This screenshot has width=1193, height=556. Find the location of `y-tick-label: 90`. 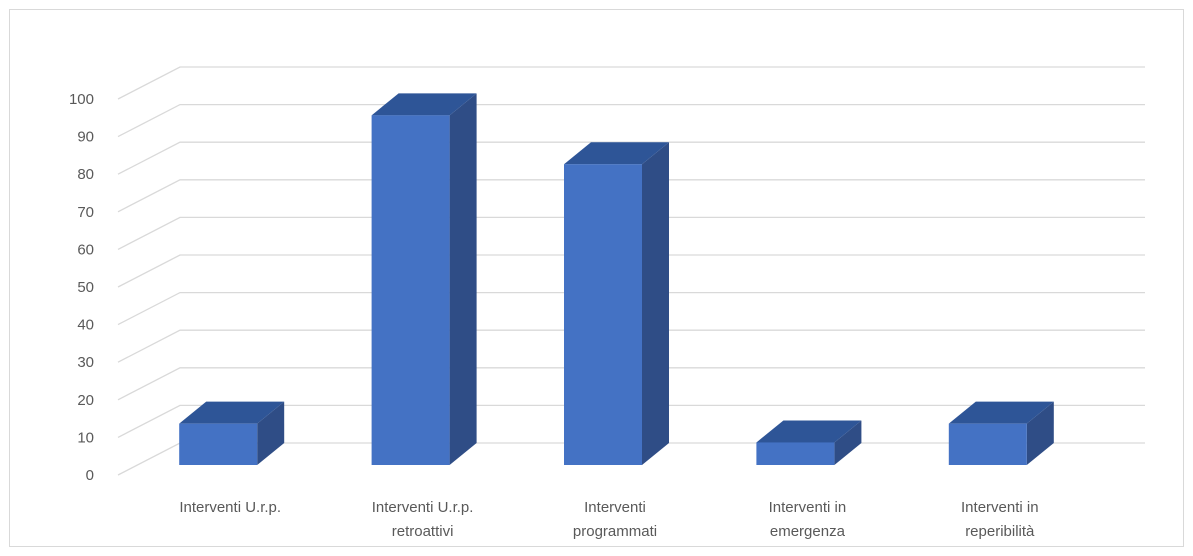

y-tick-label: 90 is located at coordinates (85, 137).